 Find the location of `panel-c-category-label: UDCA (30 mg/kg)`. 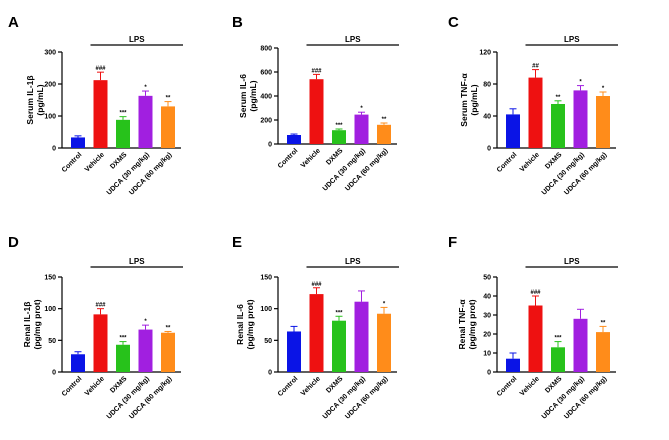

panel-c-category-label: UDCA (30 mg/kg) is located at coordinates (563, 173).